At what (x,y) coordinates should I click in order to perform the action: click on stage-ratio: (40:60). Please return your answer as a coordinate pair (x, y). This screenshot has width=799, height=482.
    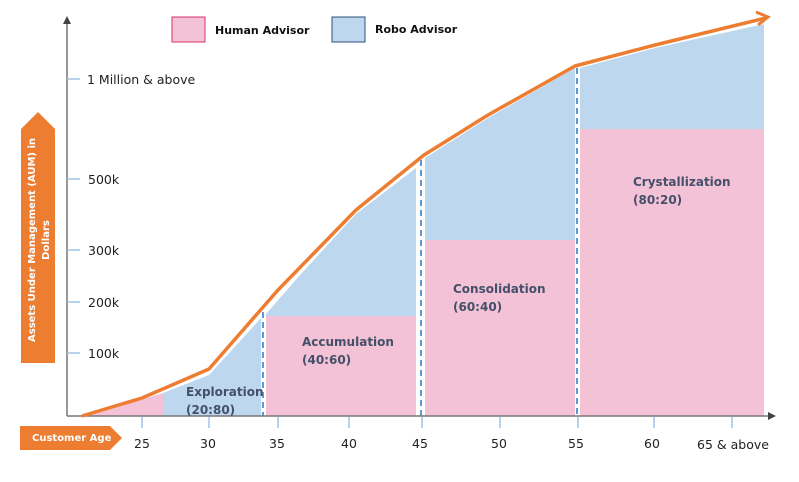
    Looking at the image, I should click on (326, 360).